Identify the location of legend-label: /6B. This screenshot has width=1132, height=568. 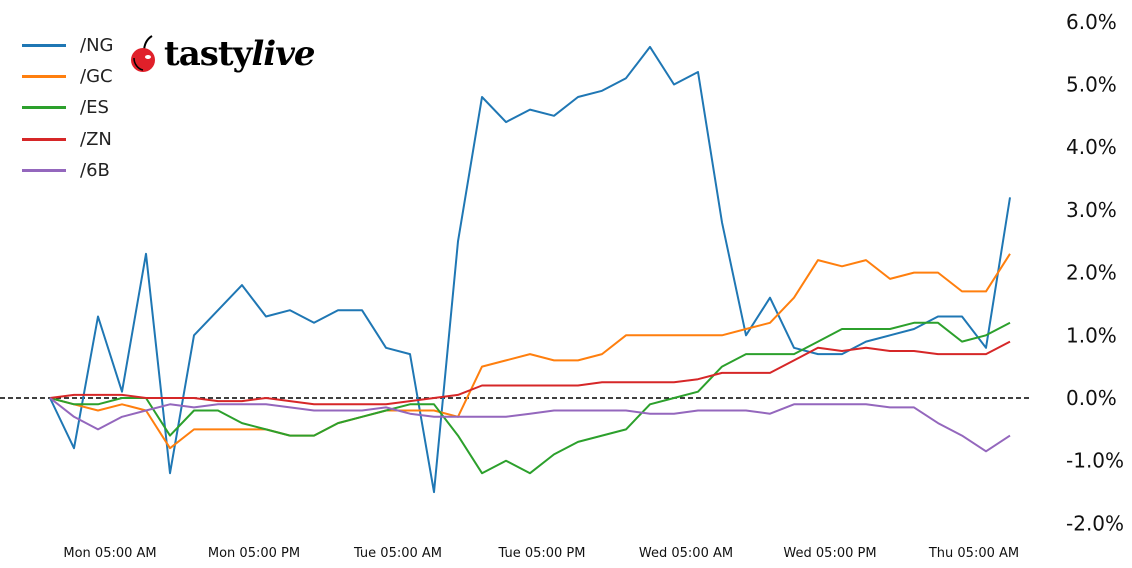
(95, 170).